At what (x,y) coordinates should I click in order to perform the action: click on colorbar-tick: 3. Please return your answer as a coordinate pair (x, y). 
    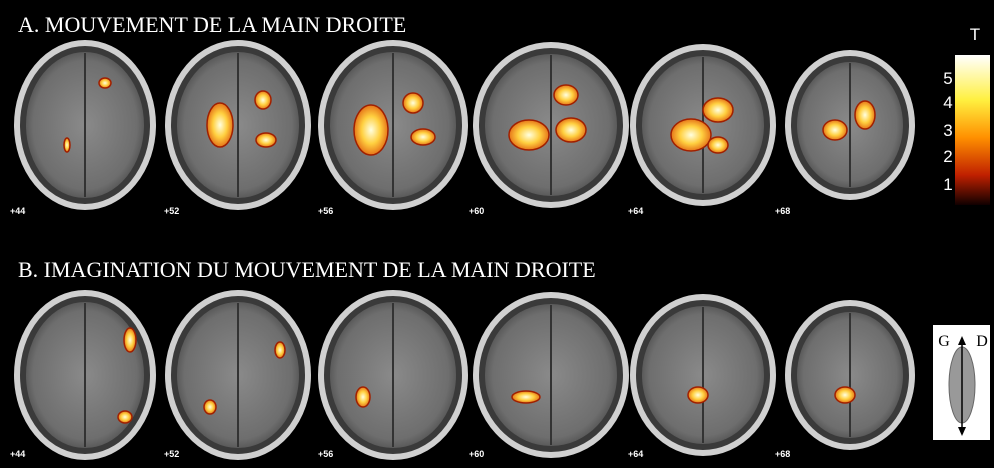
    Looking at the image, I should click on (947, 130).